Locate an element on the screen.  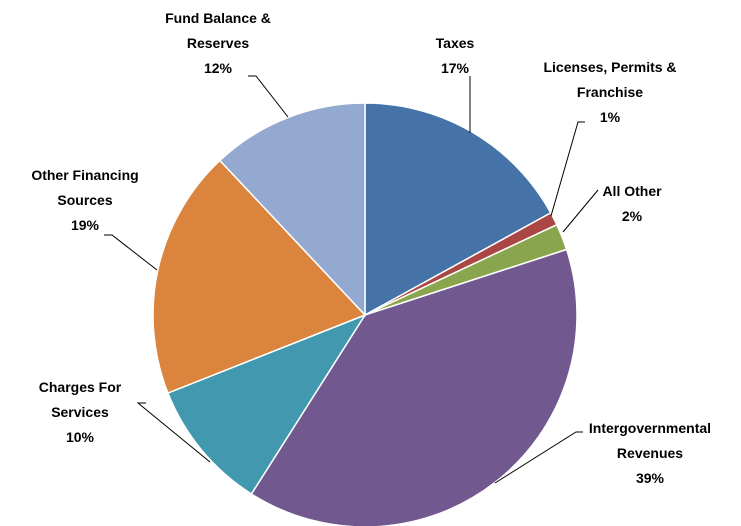
slice-label: Charges For Services 10% is located at coordinates (80, 412).